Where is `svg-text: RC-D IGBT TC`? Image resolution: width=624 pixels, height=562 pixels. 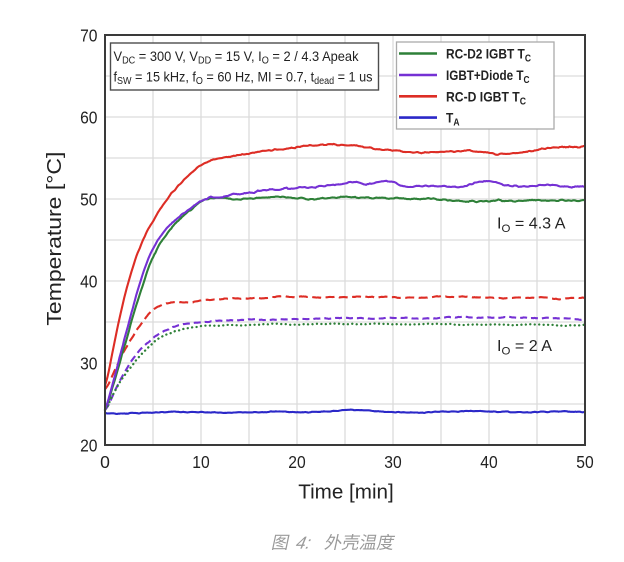
svg-text: RC-D IGBT TC is located at coordinates (486, 97).